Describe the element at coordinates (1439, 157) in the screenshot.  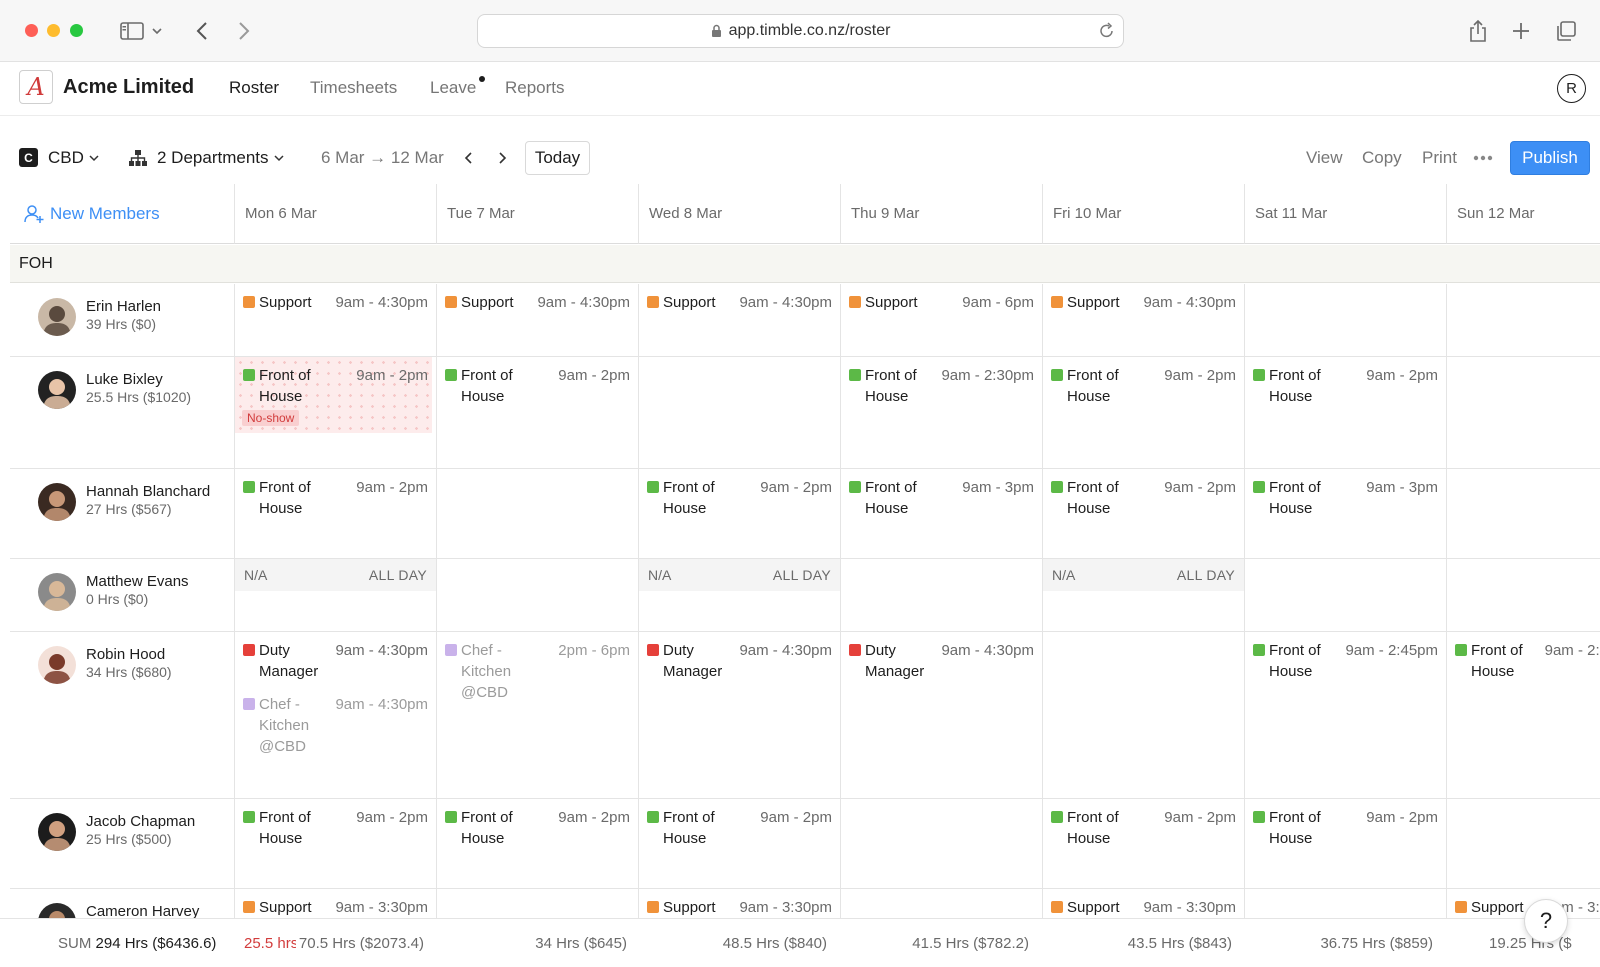
I see `print-button: Print` at that location.